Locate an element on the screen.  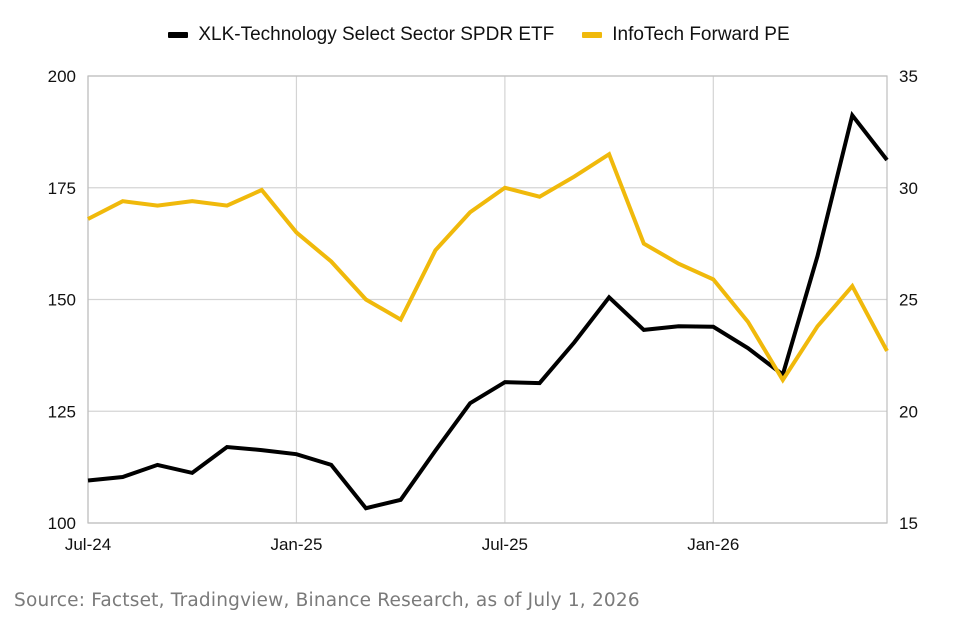
y-left-tick-label: 100 is located at coordinates (62, 523).